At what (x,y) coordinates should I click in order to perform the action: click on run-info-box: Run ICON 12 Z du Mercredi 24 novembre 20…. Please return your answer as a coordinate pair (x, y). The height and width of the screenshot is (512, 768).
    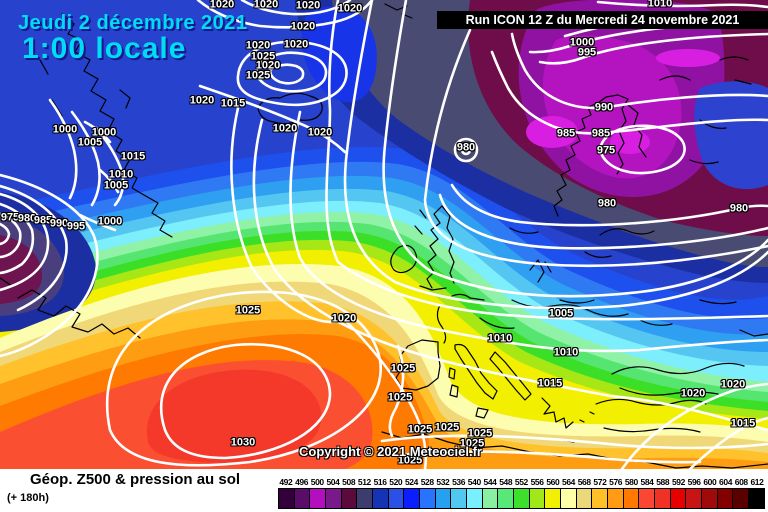
    Looking at the image, I should click on (602, 20).